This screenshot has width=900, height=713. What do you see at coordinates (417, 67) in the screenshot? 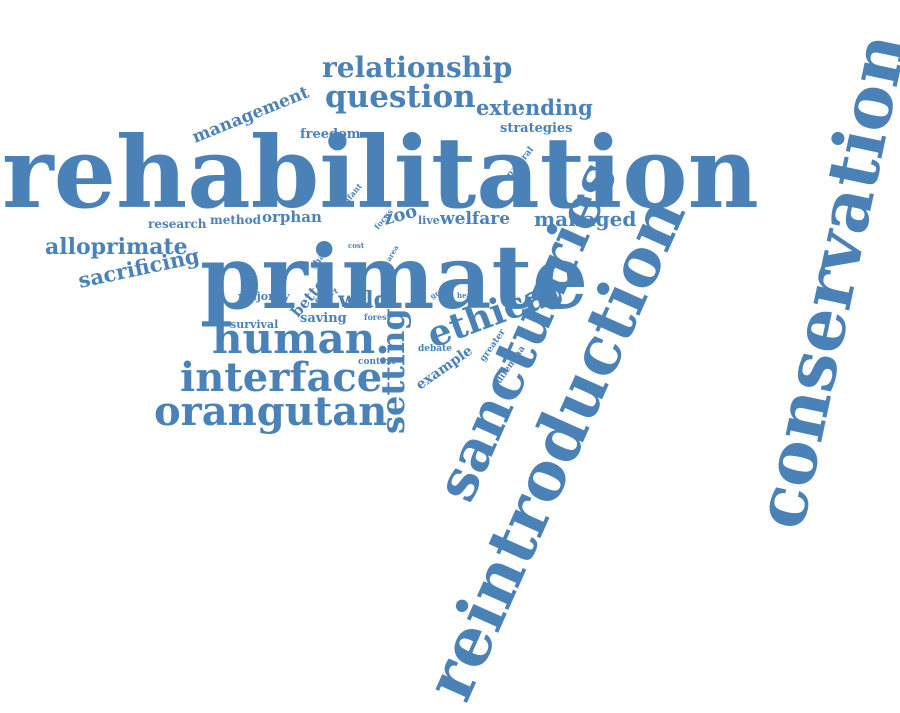
I see `word-relationship: relationship` at bounding box center [417, 67].